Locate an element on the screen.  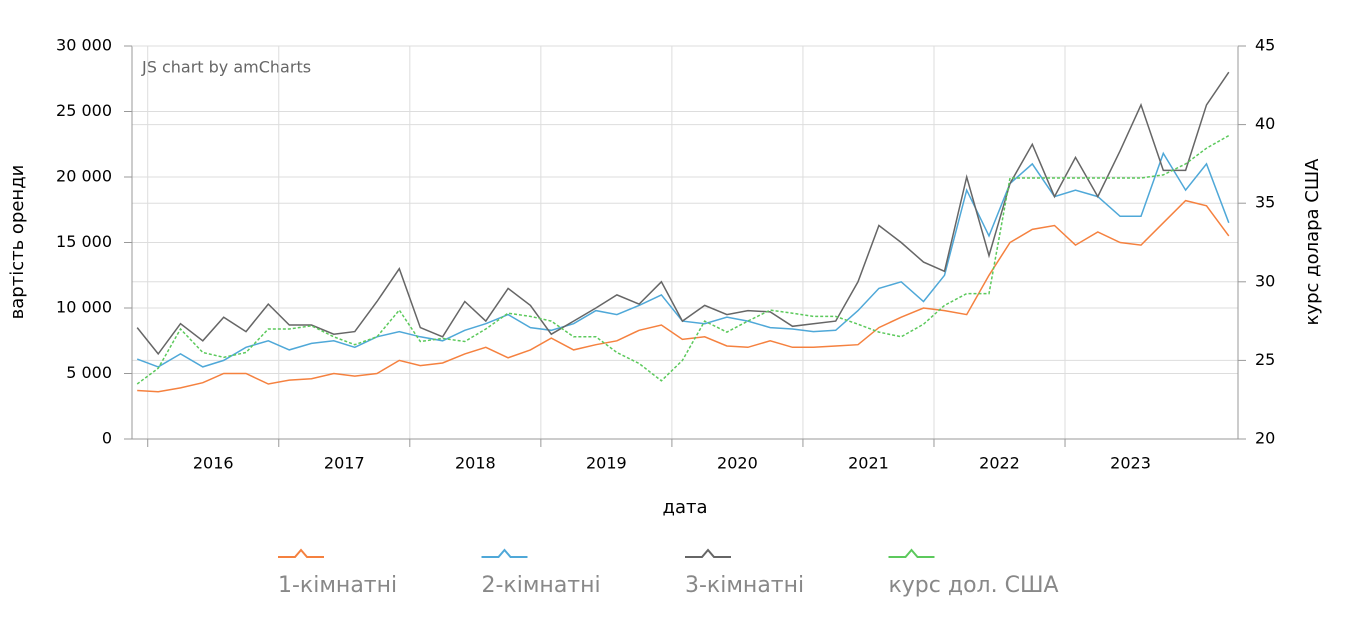
y-axis-title: вартість оренди is located at coordinates (17, 242).